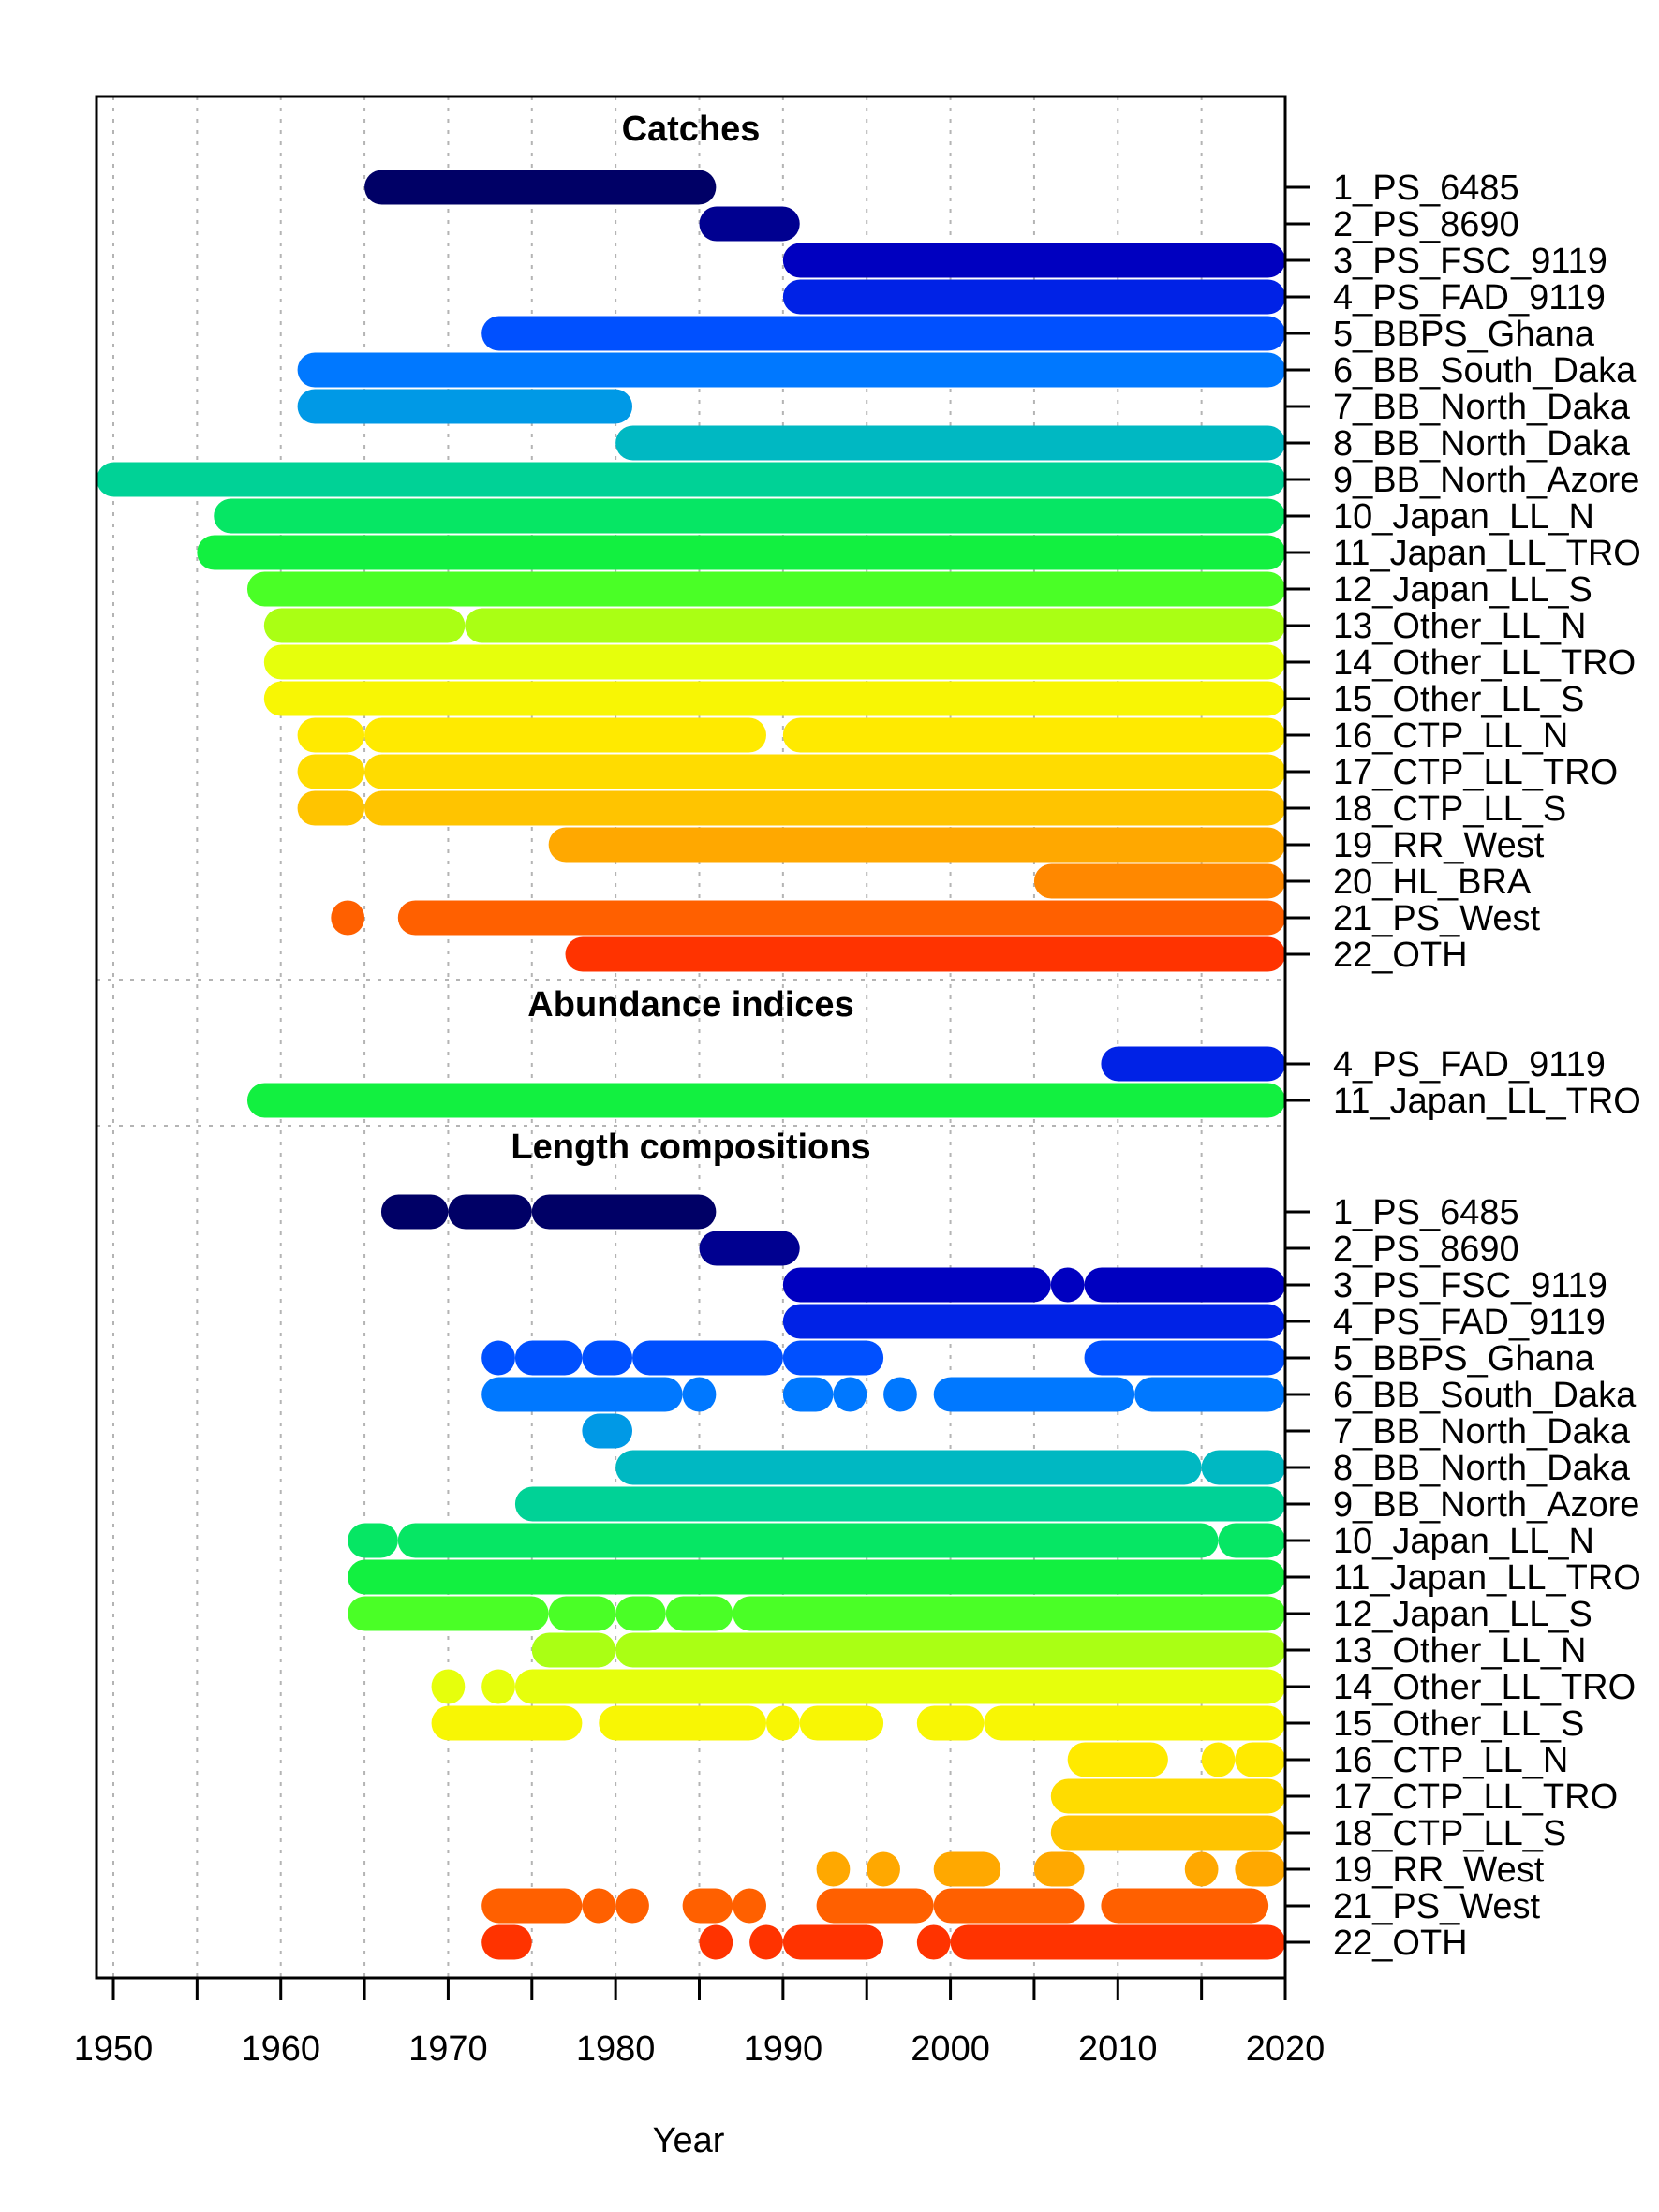 This screenshot has height=2212, width=1659. I want to click on x-tick-label: 1970, so click(448, 2049).